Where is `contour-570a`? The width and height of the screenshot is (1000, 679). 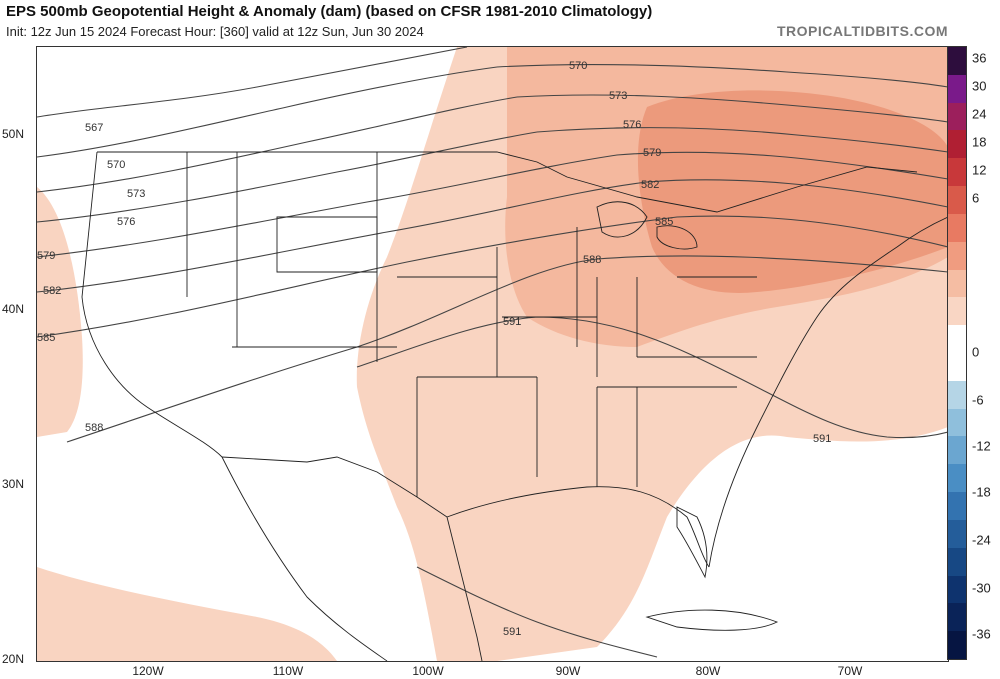
contour-570a is located at coordinates (267, 112).